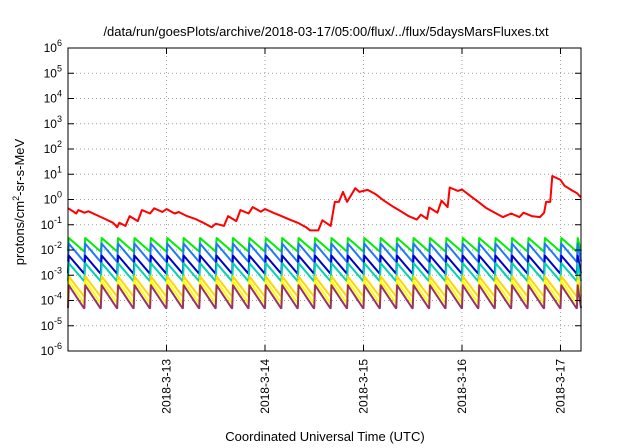  Describe the element at coordinates (462, 386) in the screenshot. I see `x-tick-label: 2018-3-16` at that location.